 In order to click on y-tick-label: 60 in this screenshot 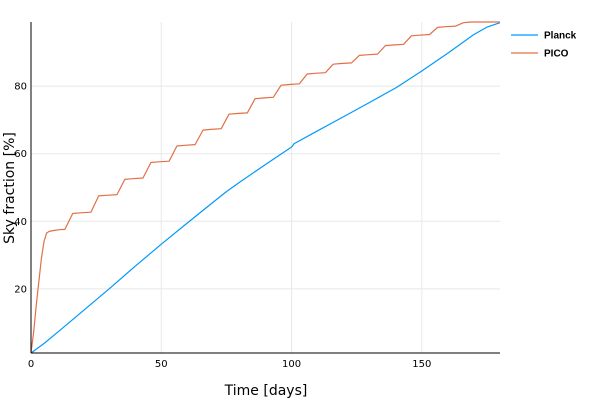, I will do `click(20, 154)`.